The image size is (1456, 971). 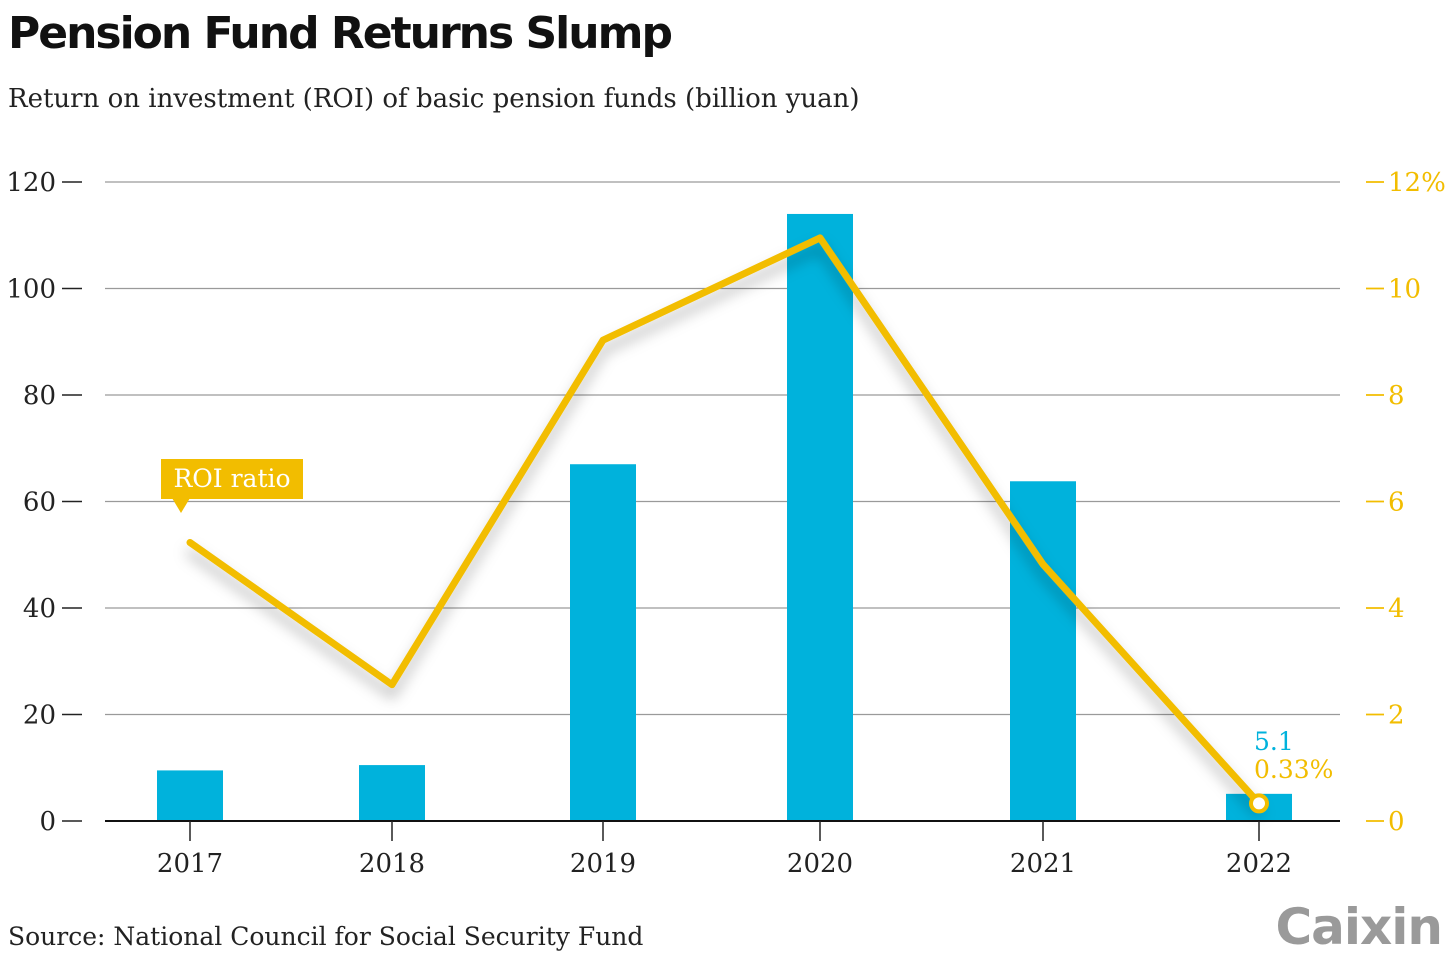 What do you see at coordinates (1396, 716) in the screenshot?
I see `right-tick-label: 2` at bounding box center [1396, 716].